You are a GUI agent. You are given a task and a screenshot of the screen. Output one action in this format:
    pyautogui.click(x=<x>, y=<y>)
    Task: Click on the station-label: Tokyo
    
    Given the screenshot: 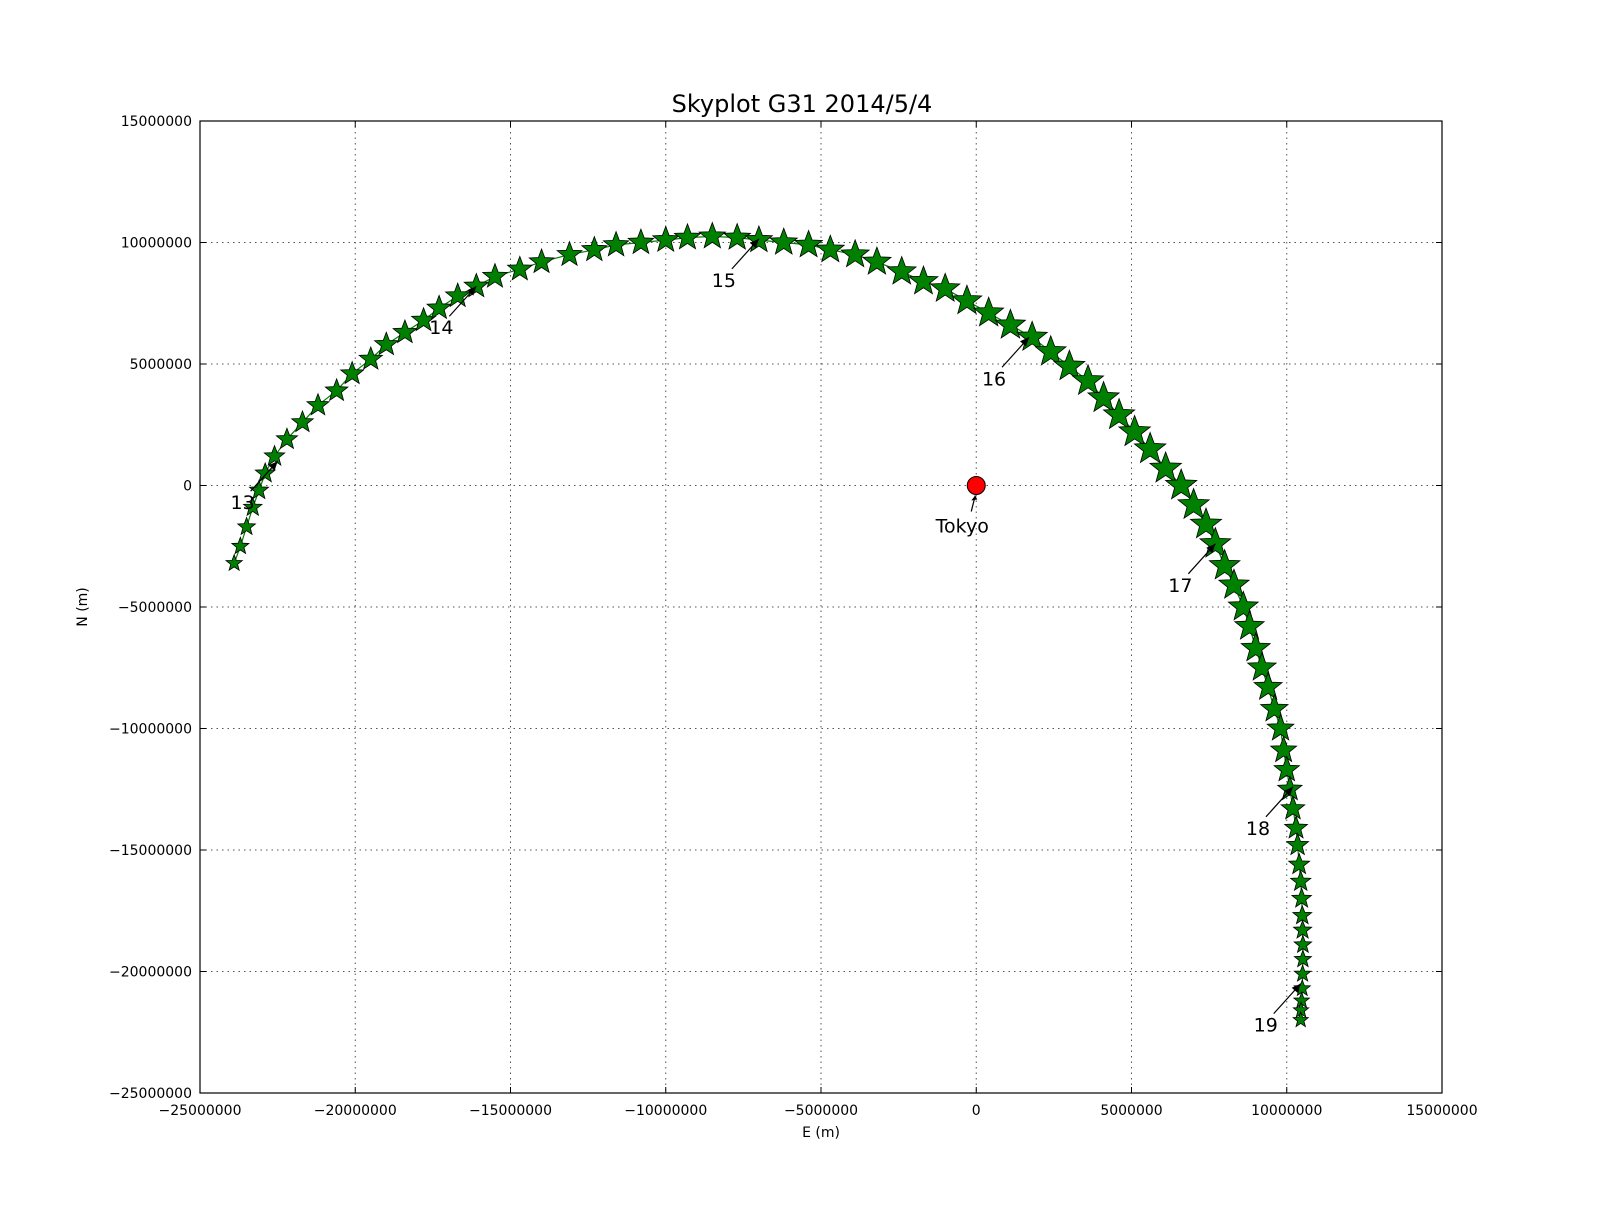 What is the action you would take?
    pyautogui.click(x=962, y=527)
    